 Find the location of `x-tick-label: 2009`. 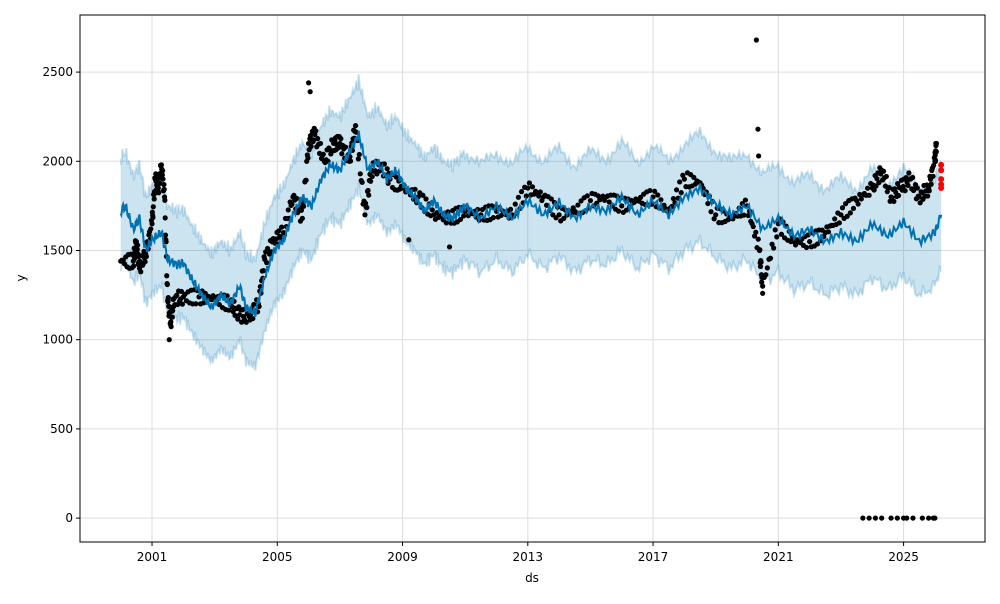

x-tick-label: 2009 is located at coordinates (402, 557).